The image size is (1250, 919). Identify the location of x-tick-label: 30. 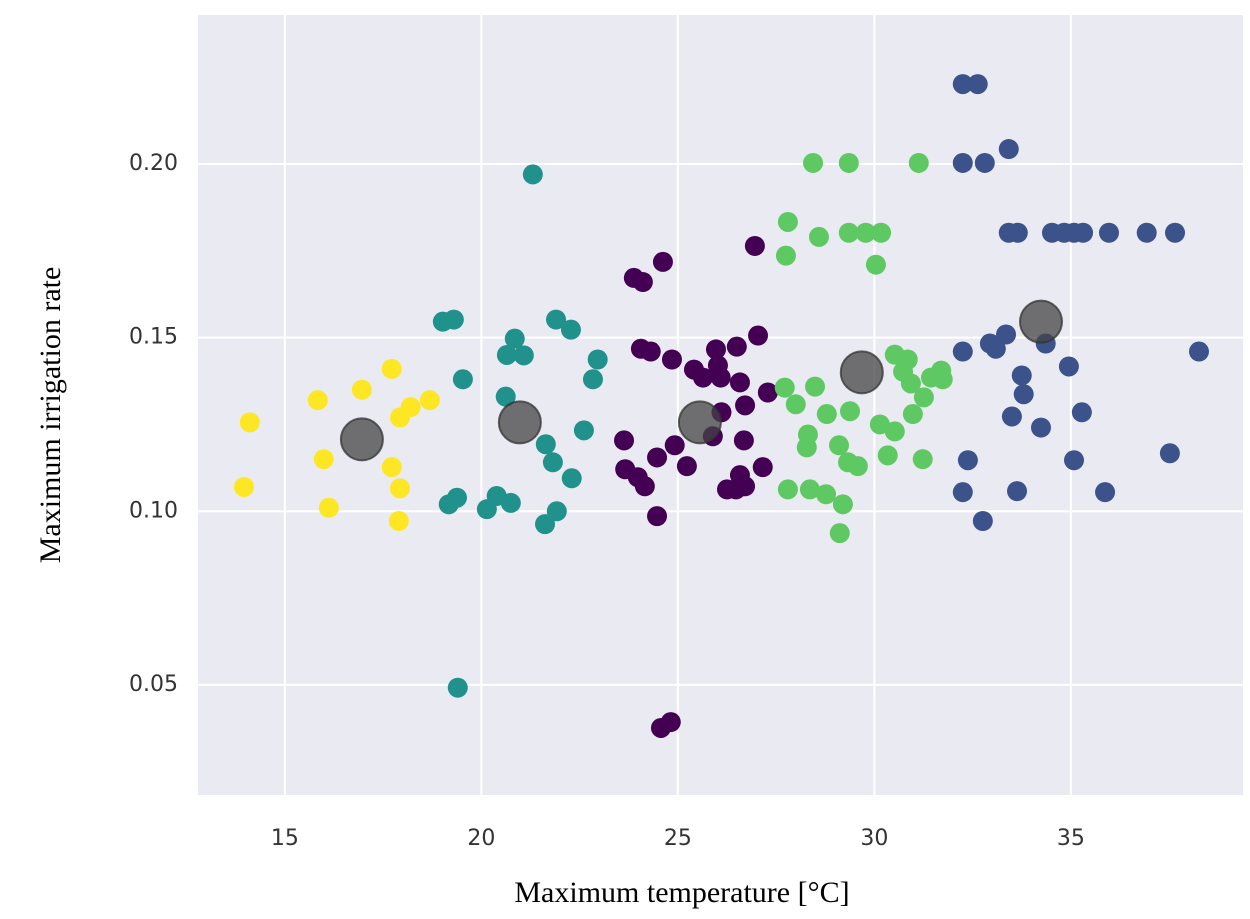
(874, 838).